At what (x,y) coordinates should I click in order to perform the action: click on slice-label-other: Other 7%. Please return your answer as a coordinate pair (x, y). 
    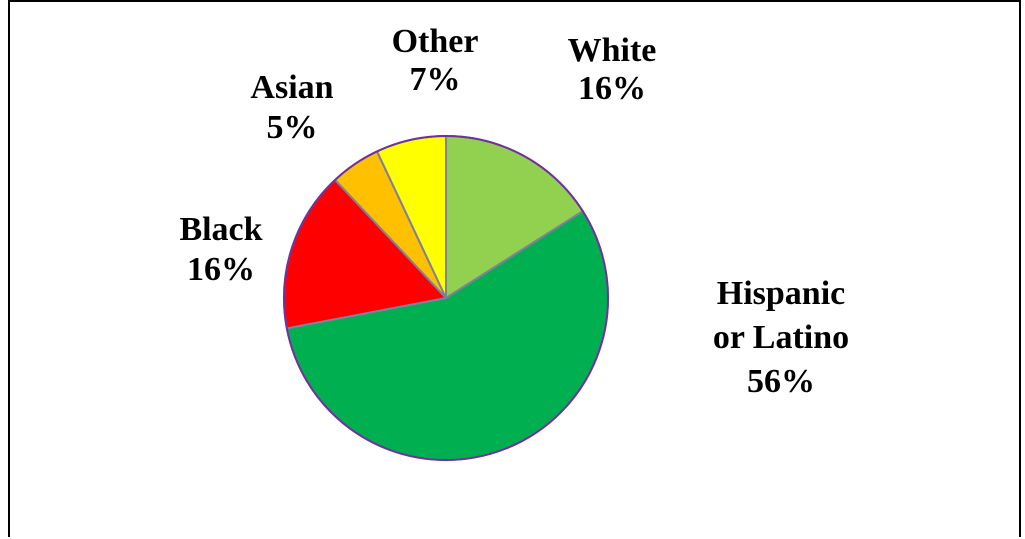
    Looking at the image, I should click on (435, 60).